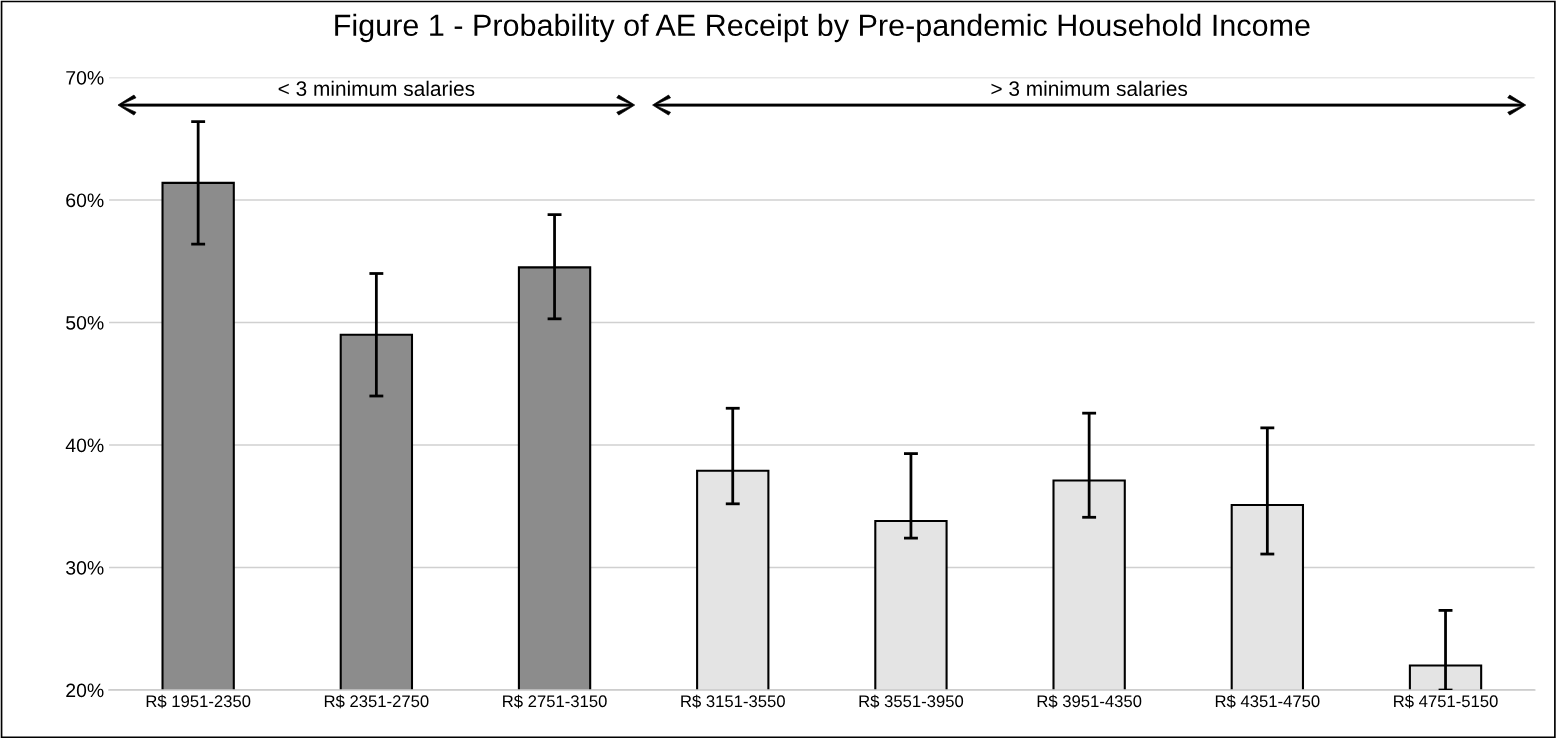  Describe the element at coordinates (85, 200) in the screenshot. I see `y-tick-label: 60%` at that location.